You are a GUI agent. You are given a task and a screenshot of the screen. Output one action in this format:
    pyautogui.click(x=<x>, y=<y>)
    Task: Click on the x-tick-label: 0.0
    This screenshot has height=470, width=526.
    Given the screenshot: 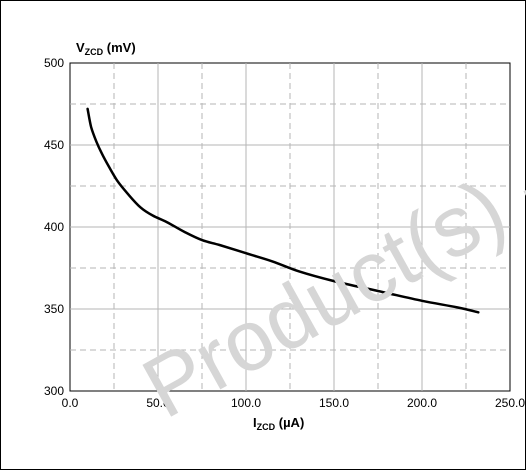 What is the action you would take?
    pyautogui.click(x=70, y=403)
    